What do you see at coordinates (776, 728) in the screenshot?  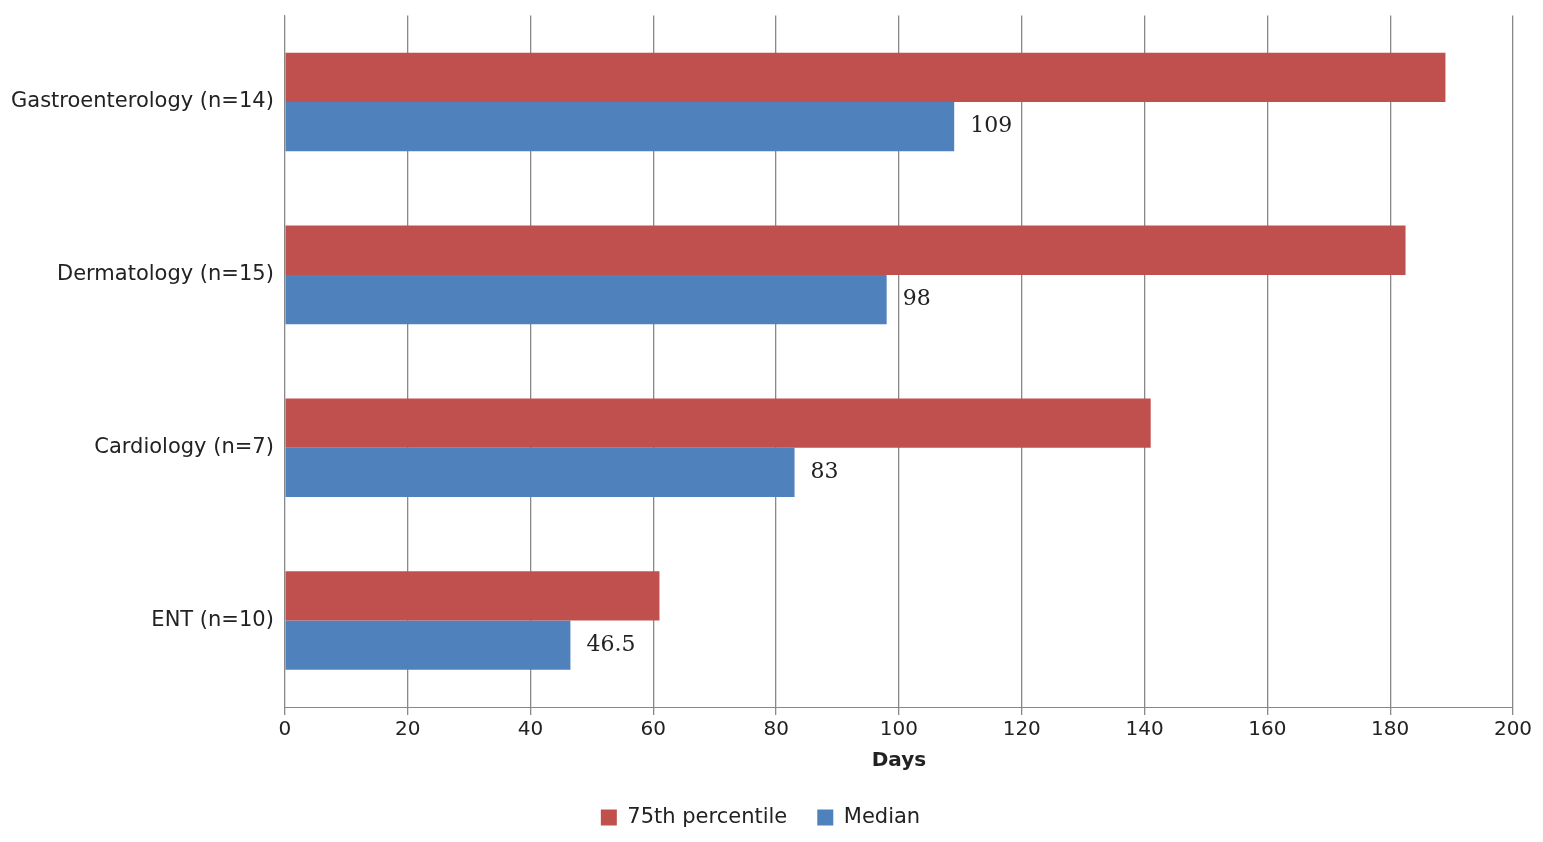 I see `x-tick-label: 80` at bounding box center [776, 728].